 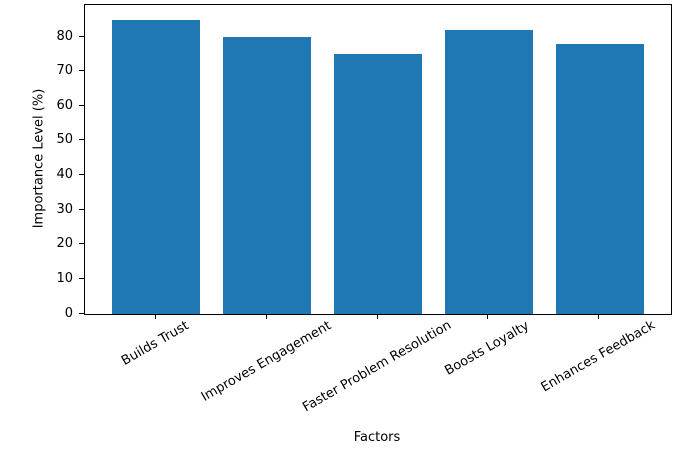 I want to click on bar-enhances-feedback, so click(x=600, y=178).